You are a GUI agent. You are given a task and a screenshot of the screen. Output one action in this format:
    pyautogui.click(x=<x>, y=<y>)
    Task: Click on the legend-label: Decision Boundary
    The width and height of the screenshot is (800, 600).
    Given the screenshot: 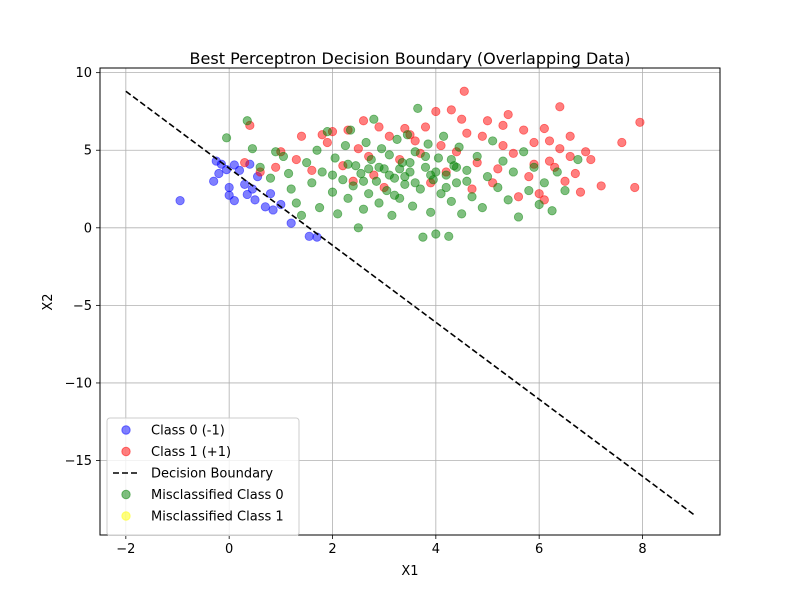 What is the action you would take?
    pyautogui.click(x=212, y=474)
    